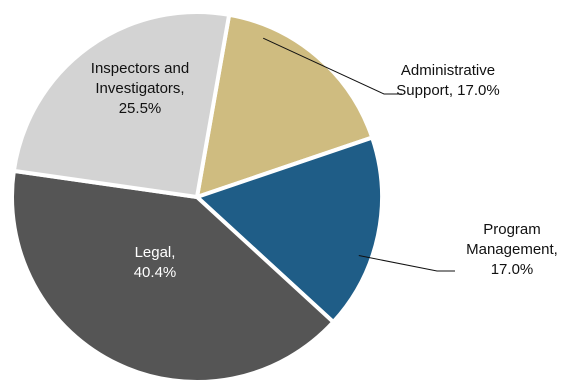  I want to click on slice-label-line: Management,, so click(512, 249).